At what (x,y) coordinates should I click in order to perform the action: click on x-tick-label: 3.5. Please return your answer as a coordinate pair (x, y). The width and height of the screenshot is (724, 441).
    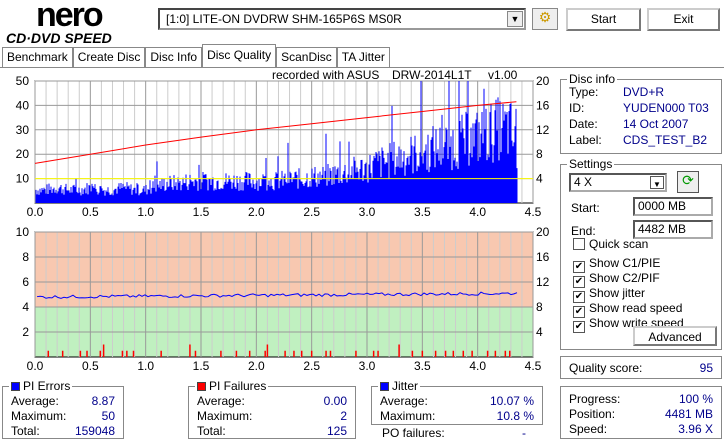
    Looking at the image, I should click on (422, 212).